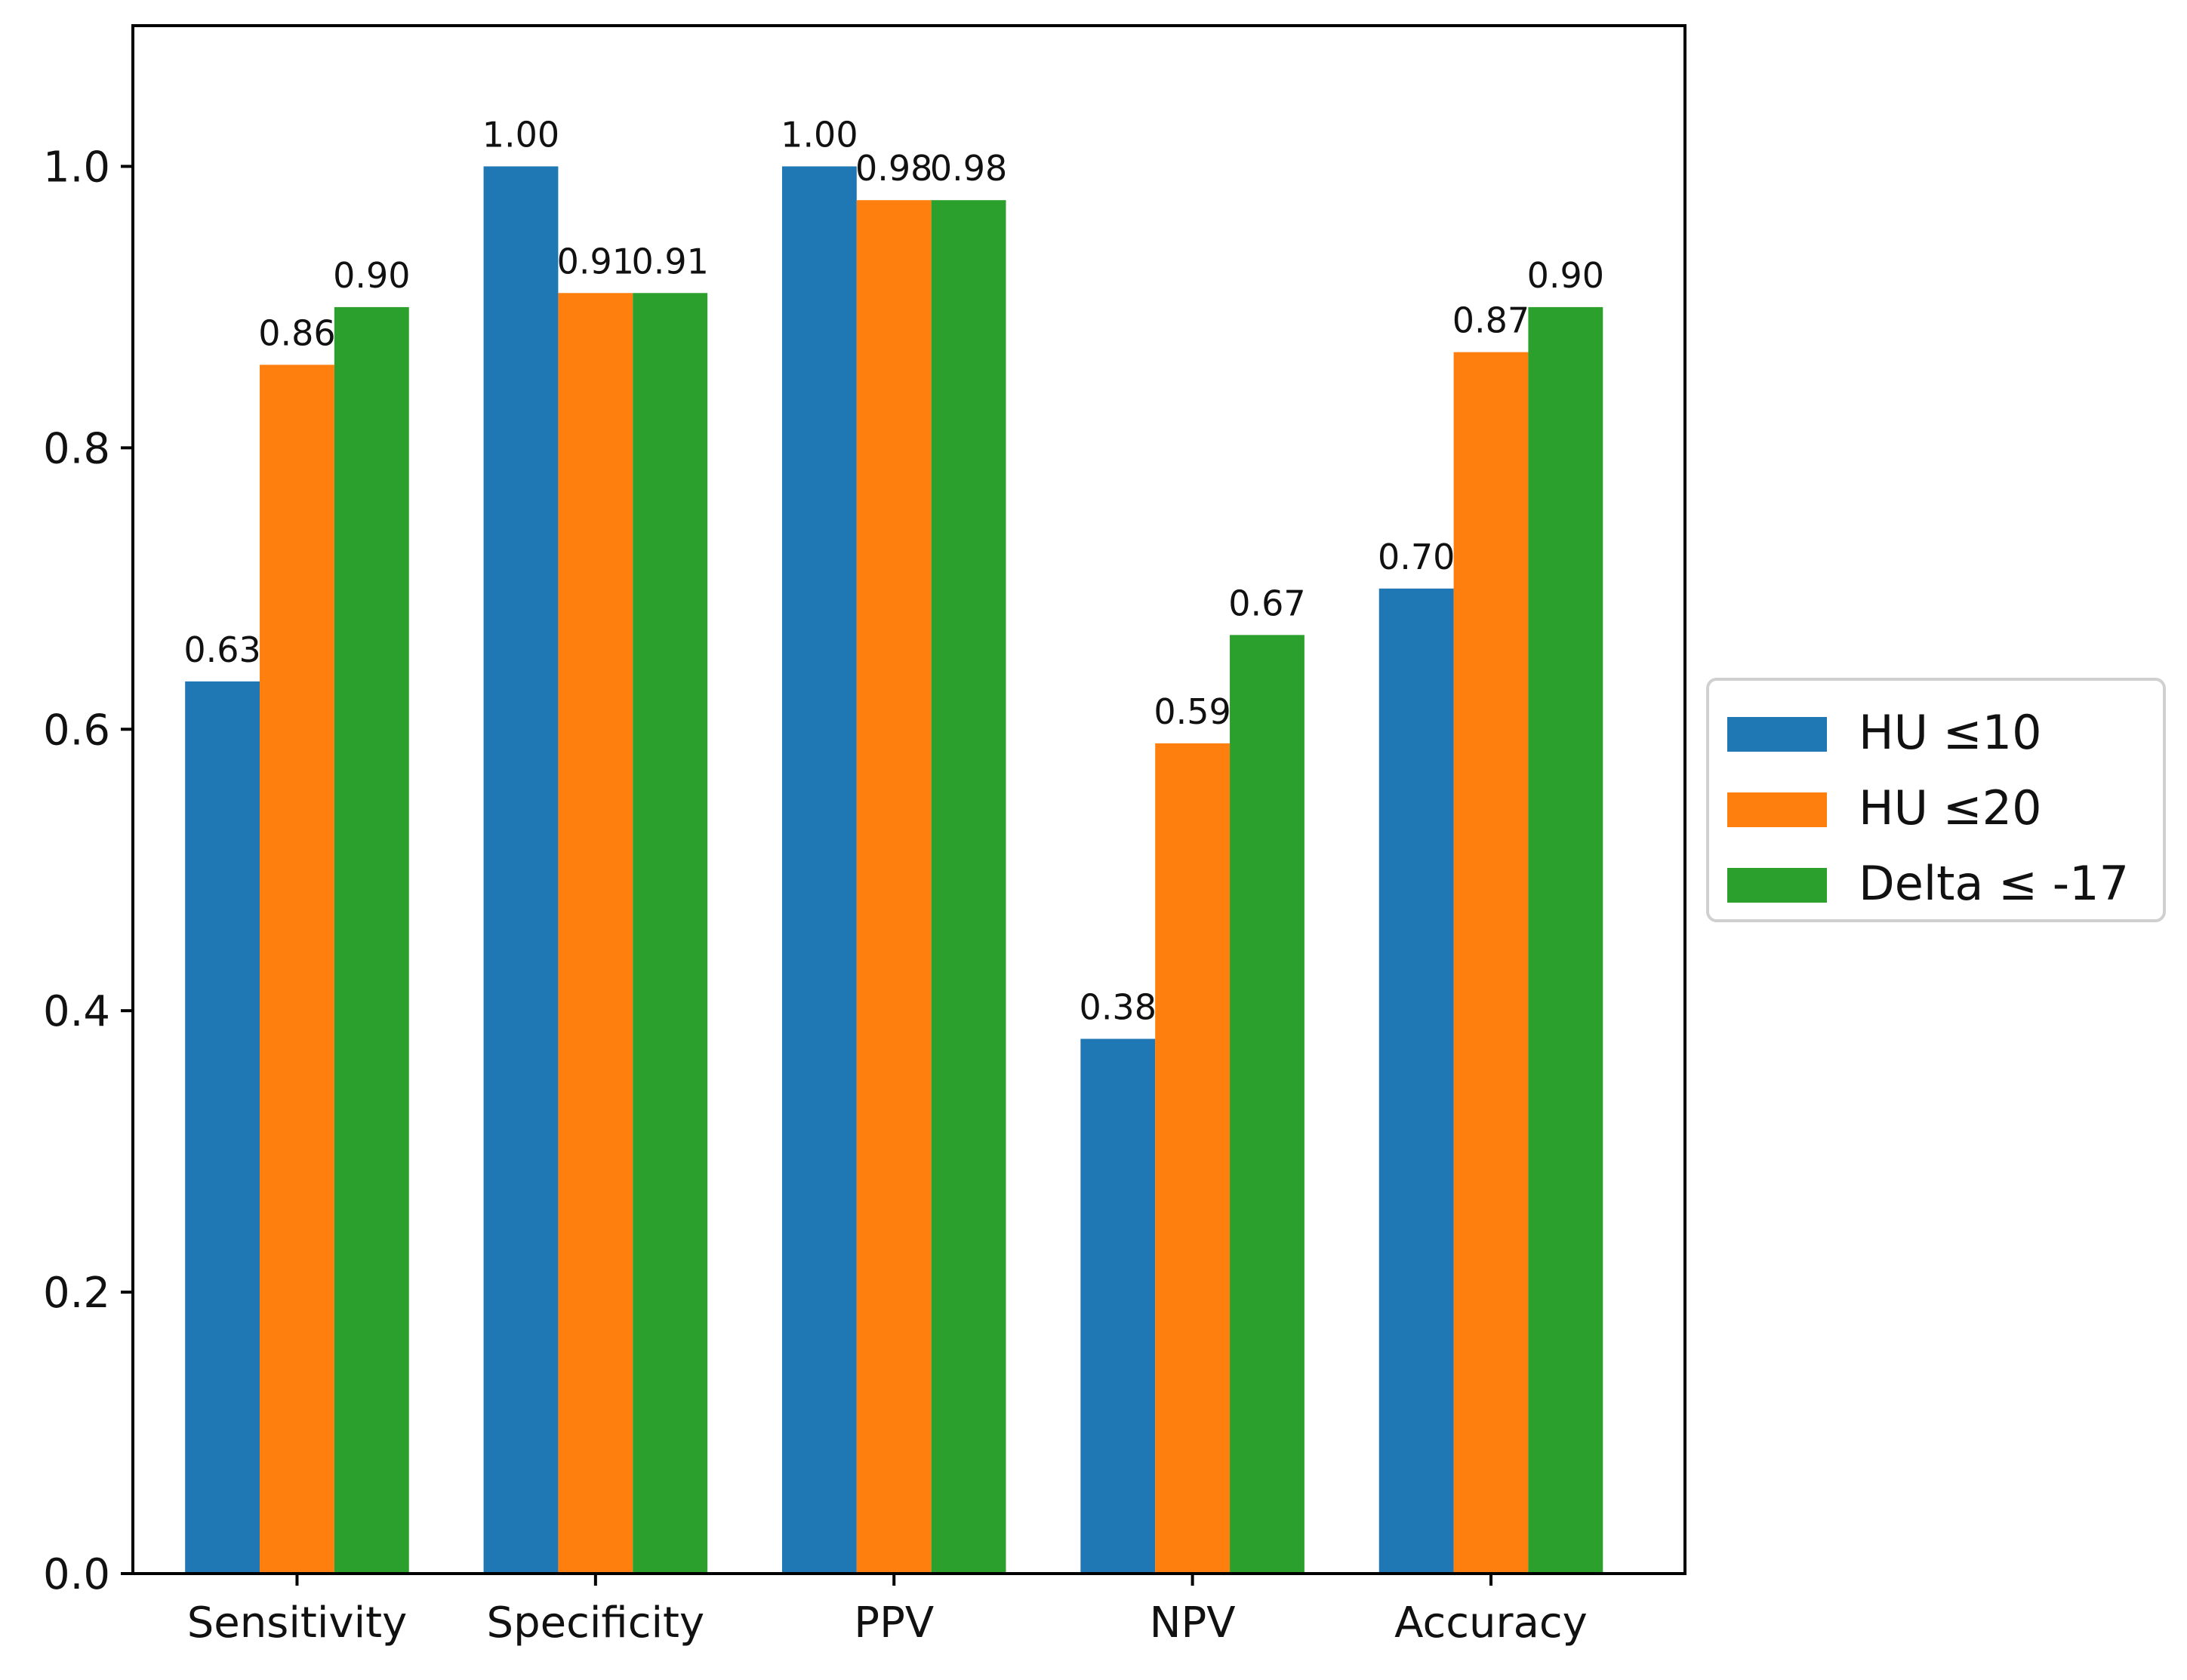  What do you see at coordinates (1491, 1623) in the screenshot?
I see `x-tick-label-accuracy: Accuracy` at bounding box center [1491, 1623].